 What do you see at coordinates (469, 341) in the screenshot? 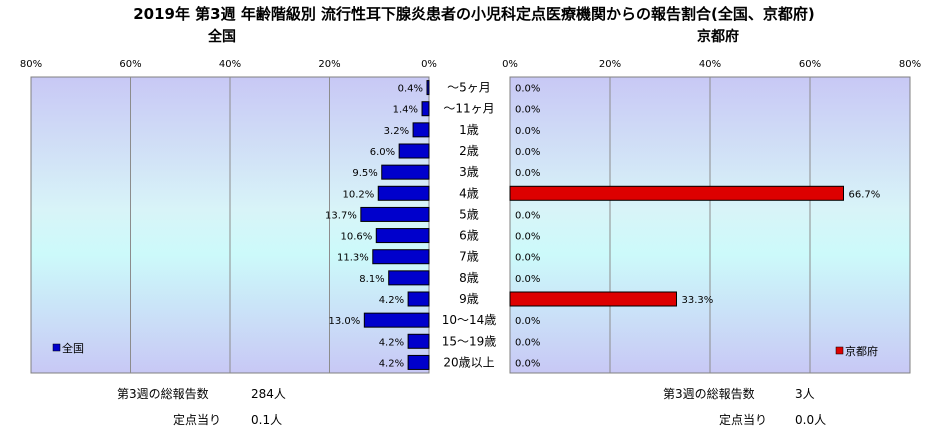
I see `category-label: 15～19歳` at bounding box center [469, 341].